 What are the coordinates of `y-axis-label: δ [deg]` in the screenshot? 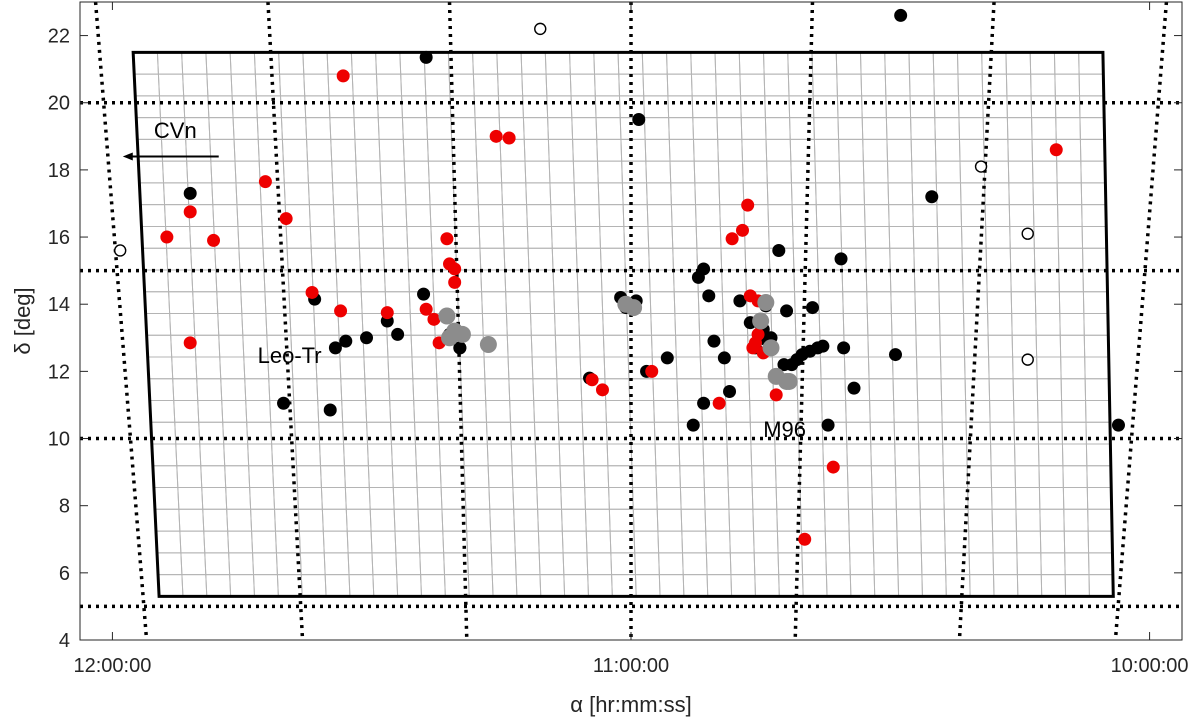 It's located at (22, 320).